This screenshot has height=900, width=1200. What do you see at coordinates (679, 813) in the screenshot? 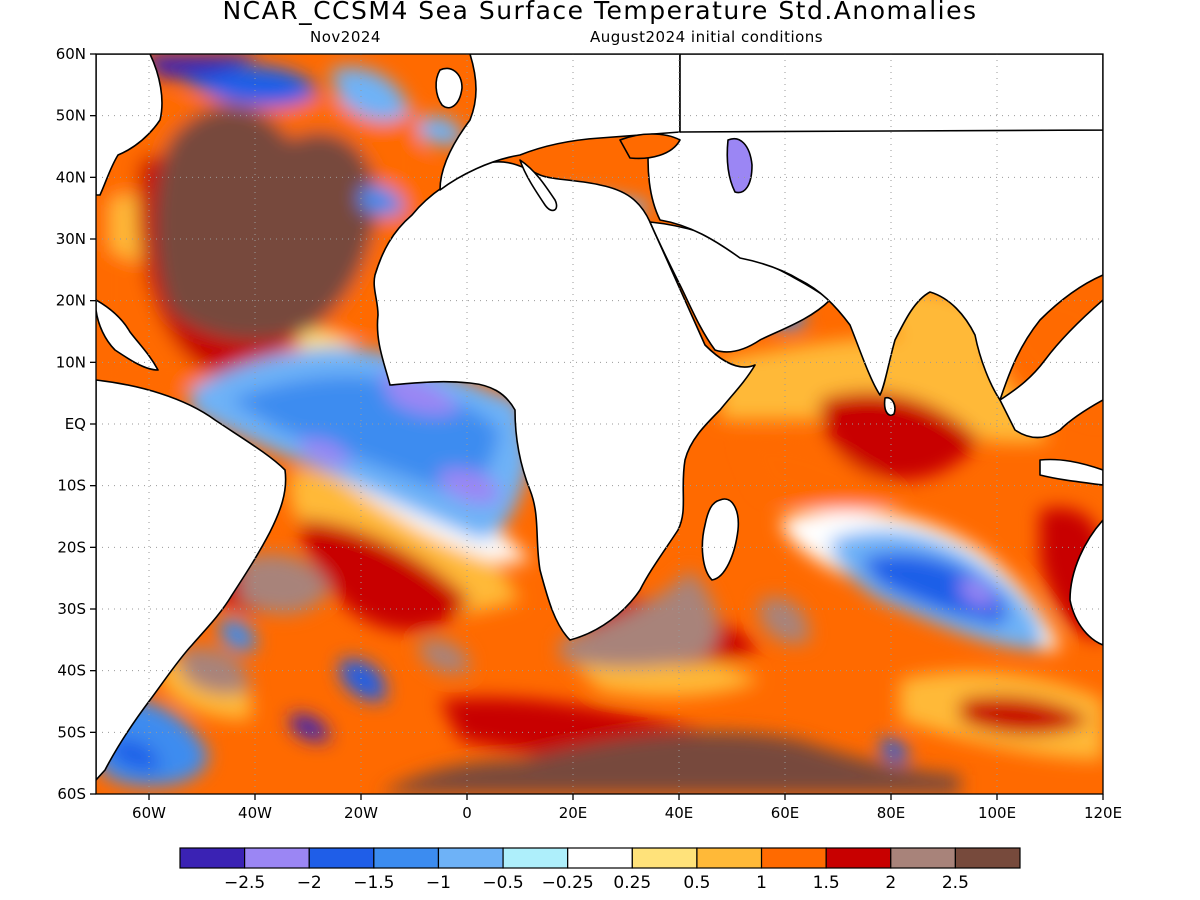
I see `lon-tick-label: 40E` at bounding box center [679, 813].